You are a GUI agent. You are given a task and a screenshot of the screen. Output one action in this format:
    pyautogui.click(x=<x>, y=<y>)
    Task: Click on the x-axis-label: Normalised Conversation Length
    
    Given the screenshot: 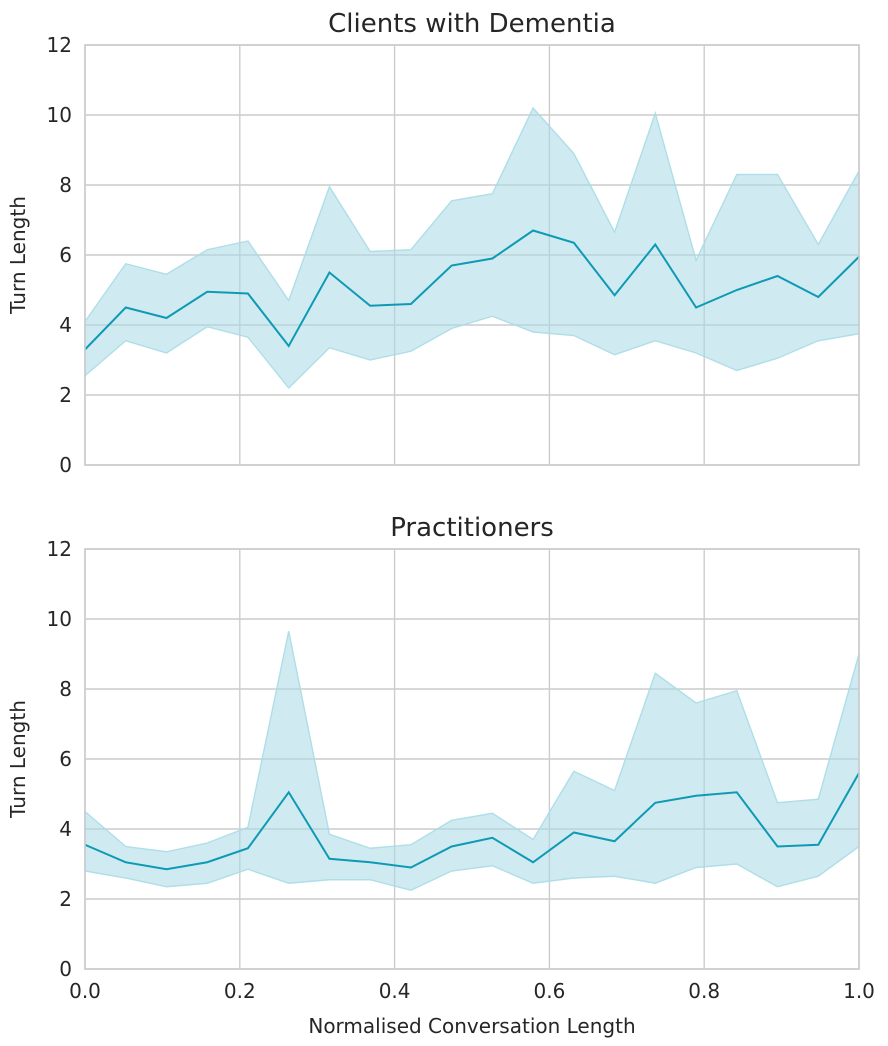 What is the action you would take?
    pyautogui.click(x=471, y=1026)
    